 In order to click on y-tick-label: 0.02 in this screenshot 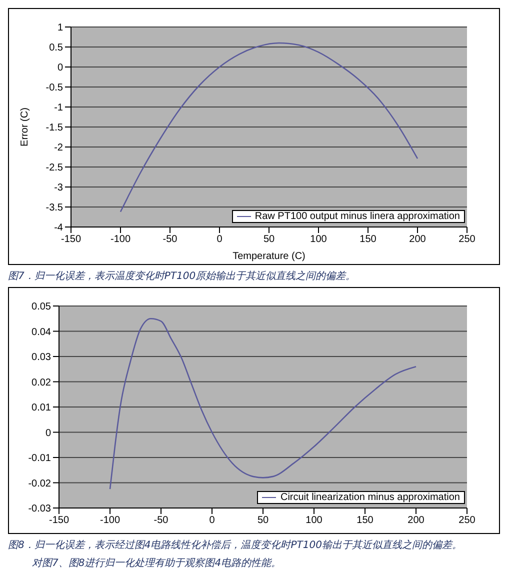, I will do `click(42, 382)`.